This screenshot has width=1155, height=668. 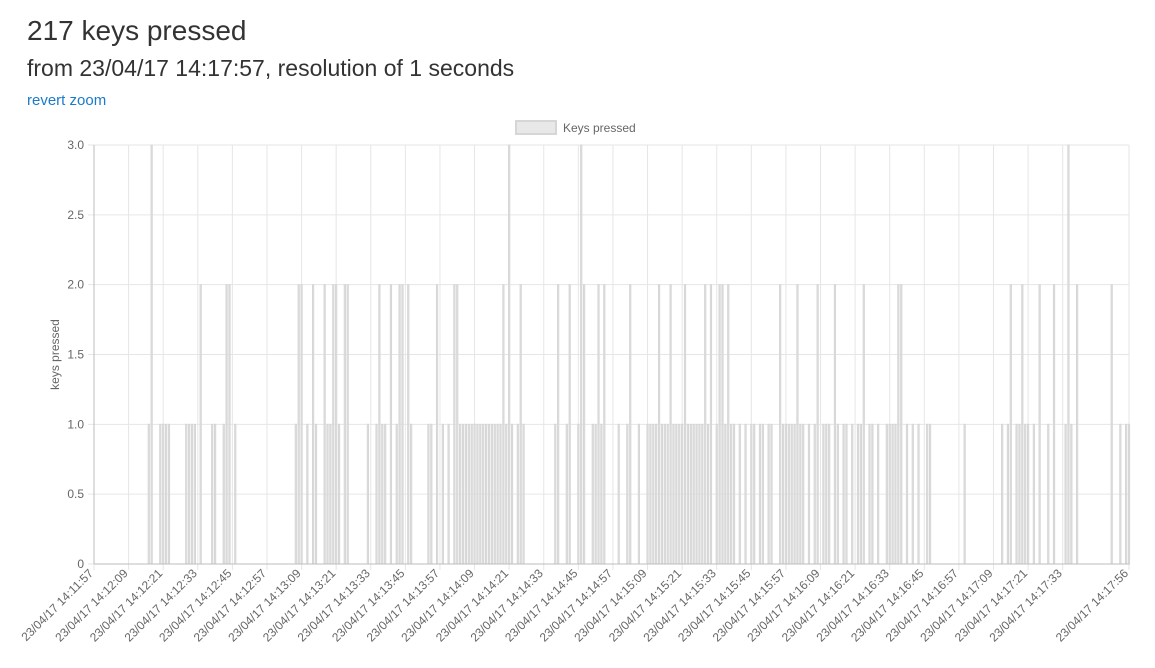 What do you see at coordinates (137, 30) in the screenshot?
I see `page-title: 217 keys pressed` at bounding box center [137, 30].